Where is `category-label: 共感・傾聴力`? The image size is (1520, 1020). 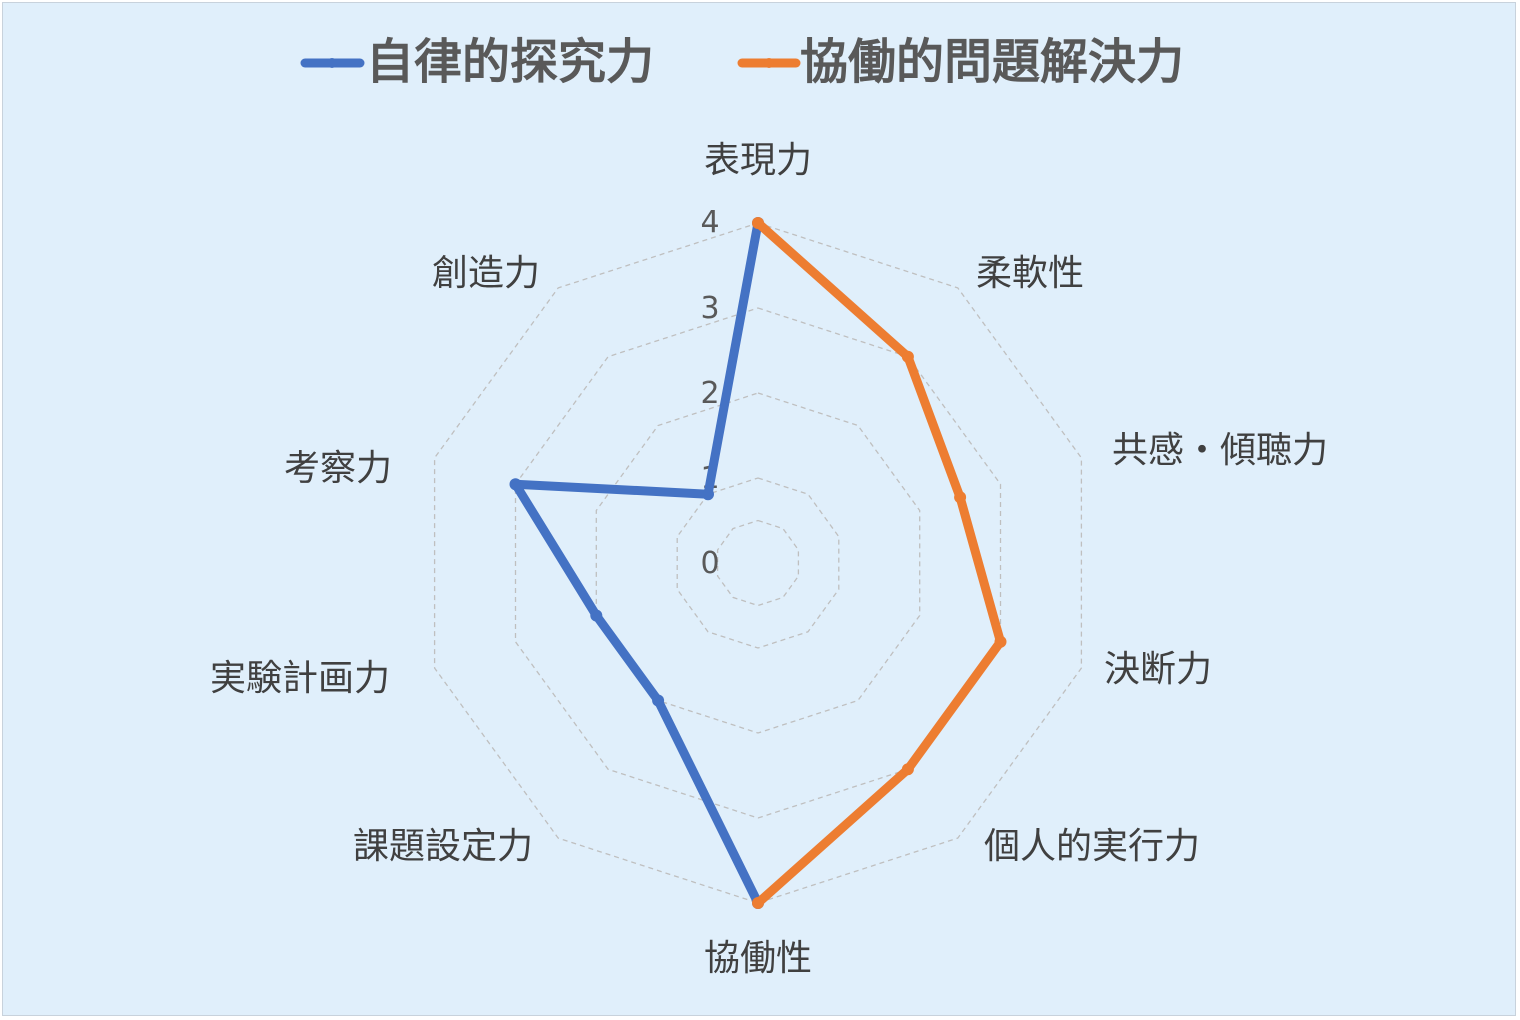
category-label: 共感・傾聴力 is located at coordinates (1220, 450).